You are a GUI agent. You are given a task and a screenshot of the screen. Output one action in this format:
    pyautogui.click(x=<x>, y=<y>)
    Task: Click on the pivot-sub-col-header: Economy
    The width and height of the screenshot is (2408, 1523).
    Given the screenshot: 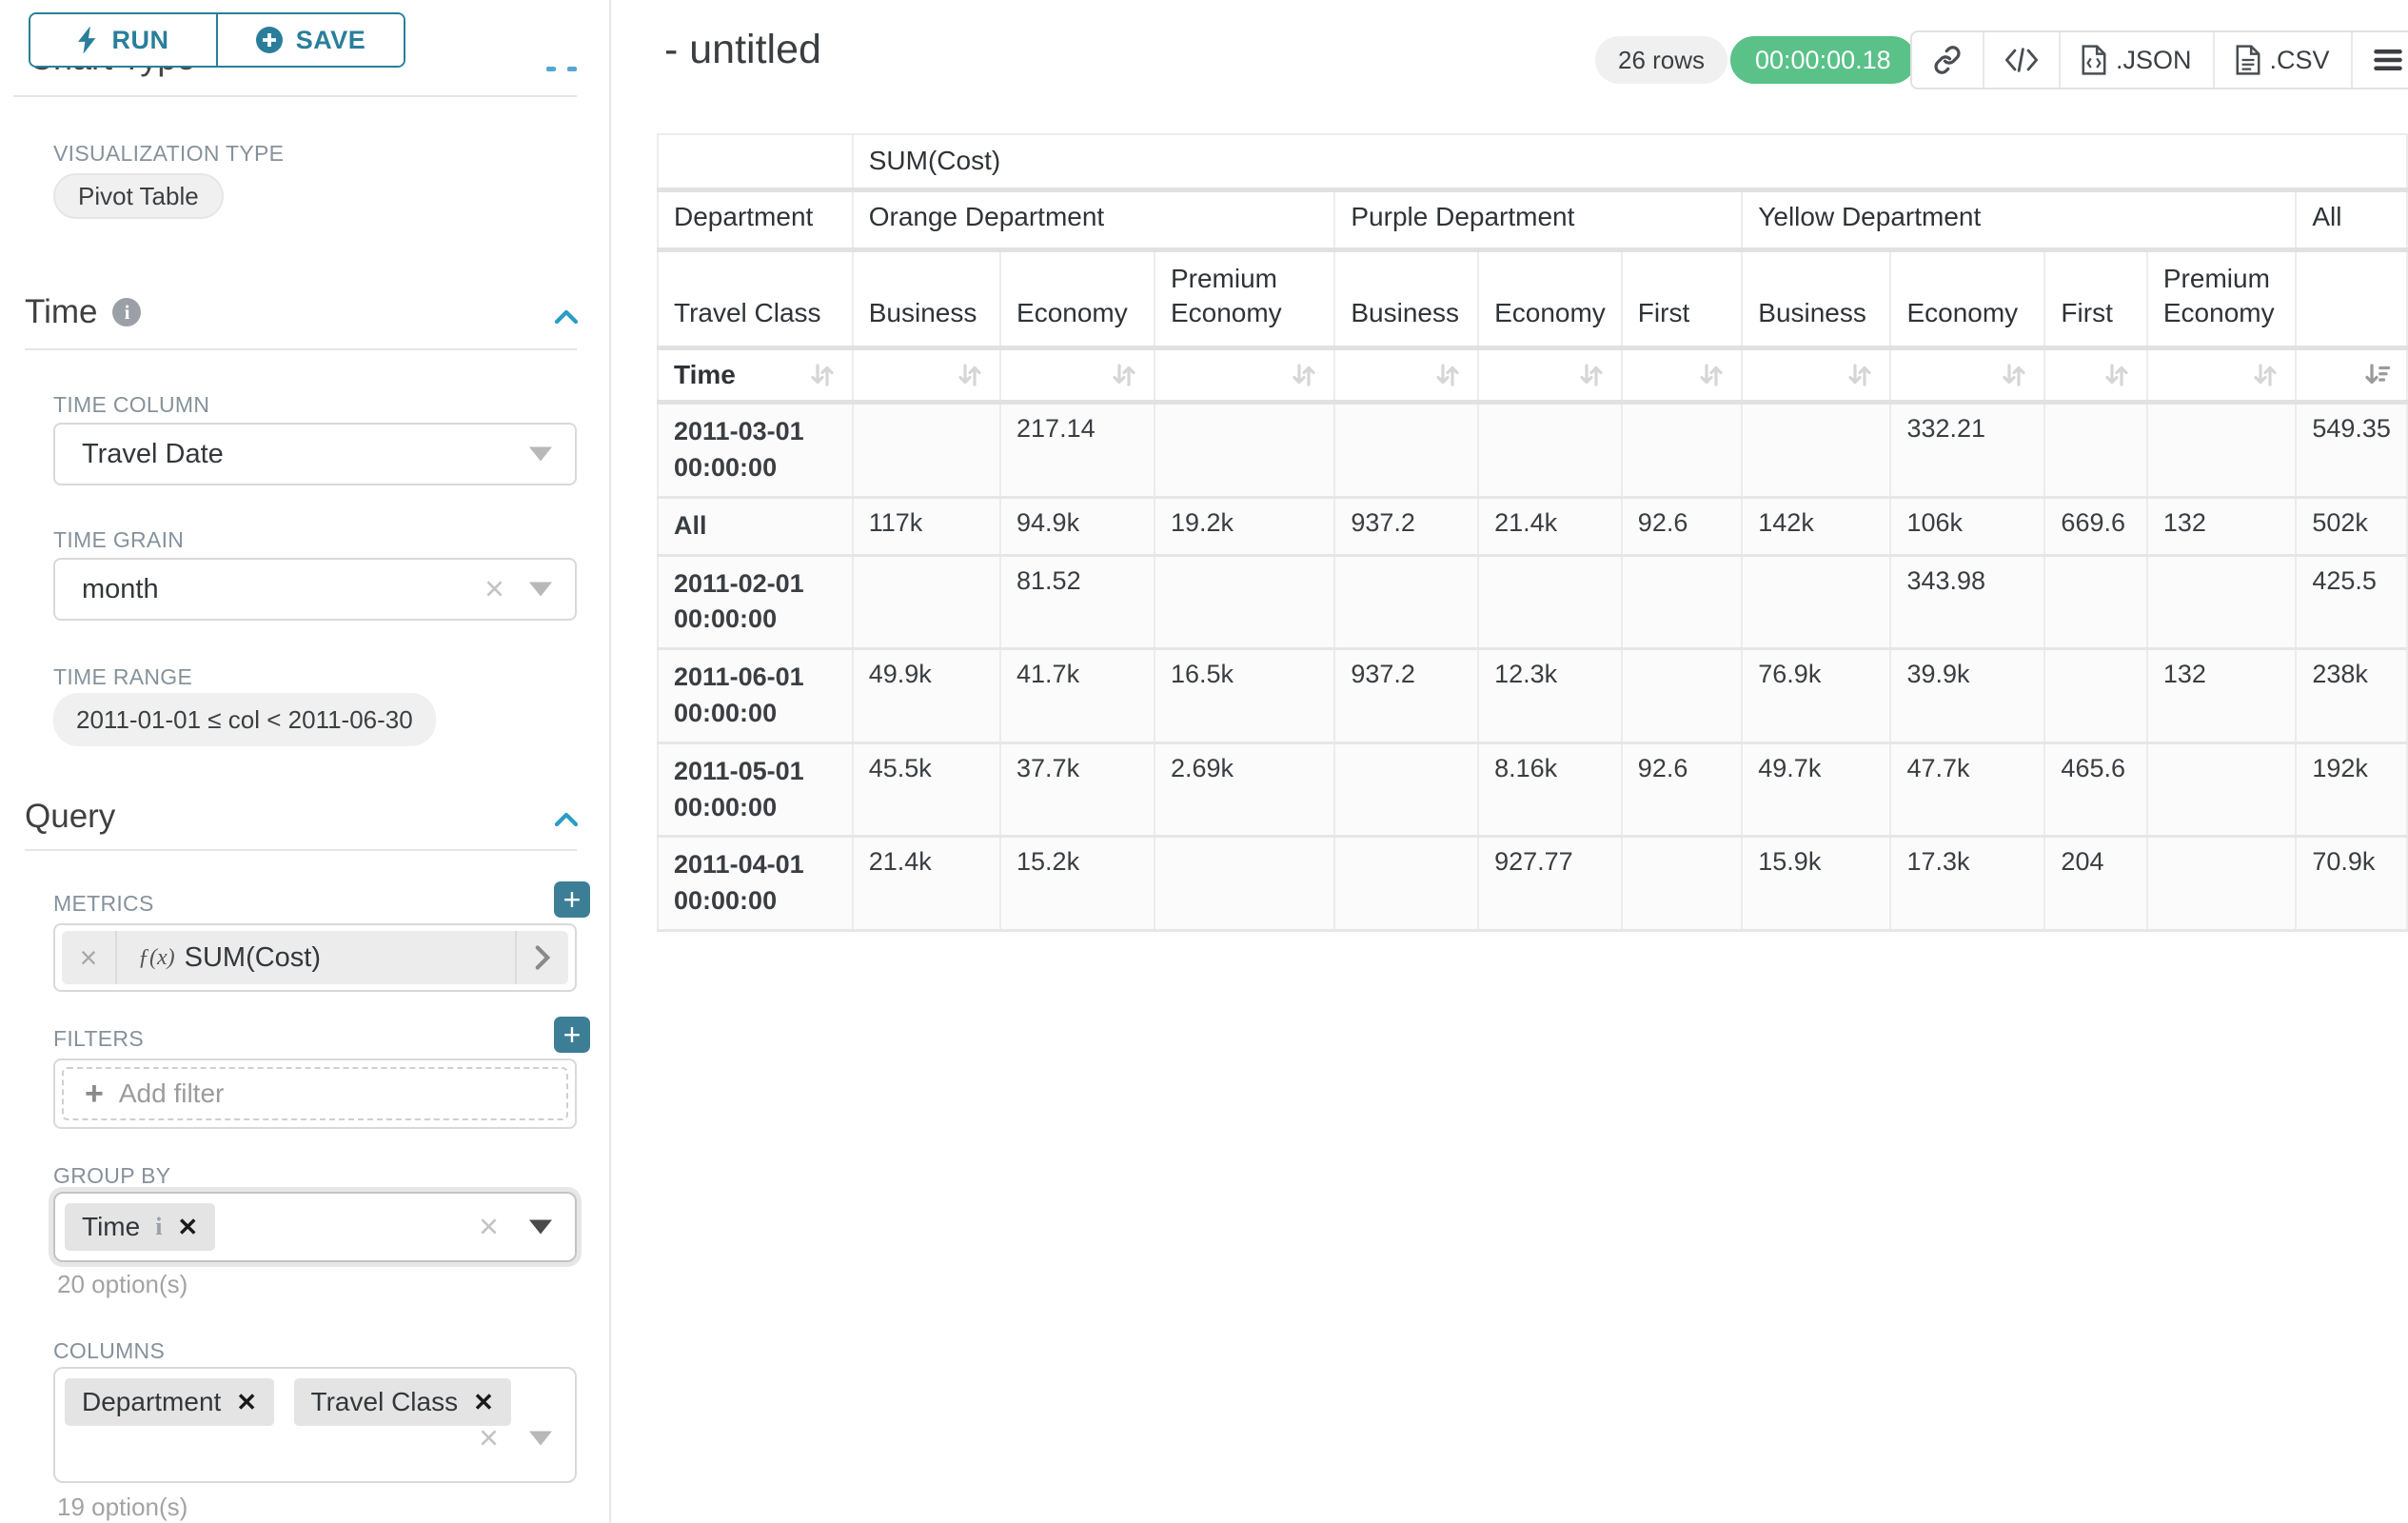 What is the action you would take?
    pyautogui.click(x=1077, y=300)
    